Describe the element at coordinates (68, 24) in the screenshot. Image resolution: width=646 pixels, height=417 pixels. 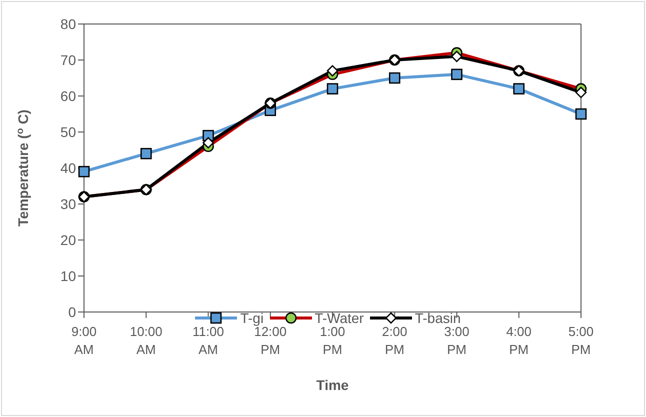
I see `y-tick-label: 80` at that location.